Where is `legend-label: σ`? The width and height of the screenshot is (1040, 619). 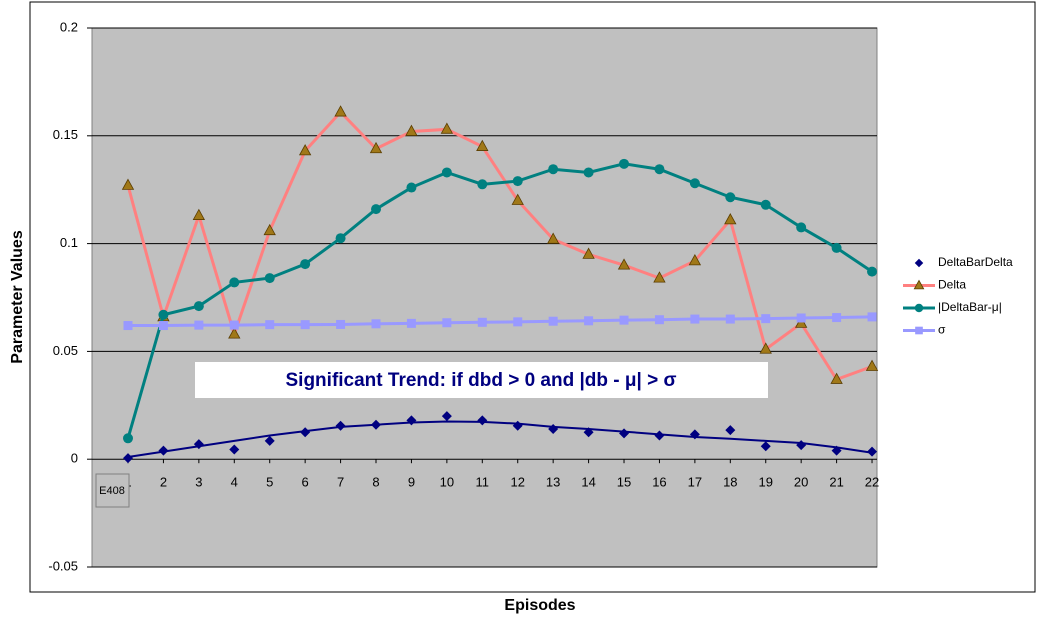 legend-label: σ is located at coordinates (942, 330).